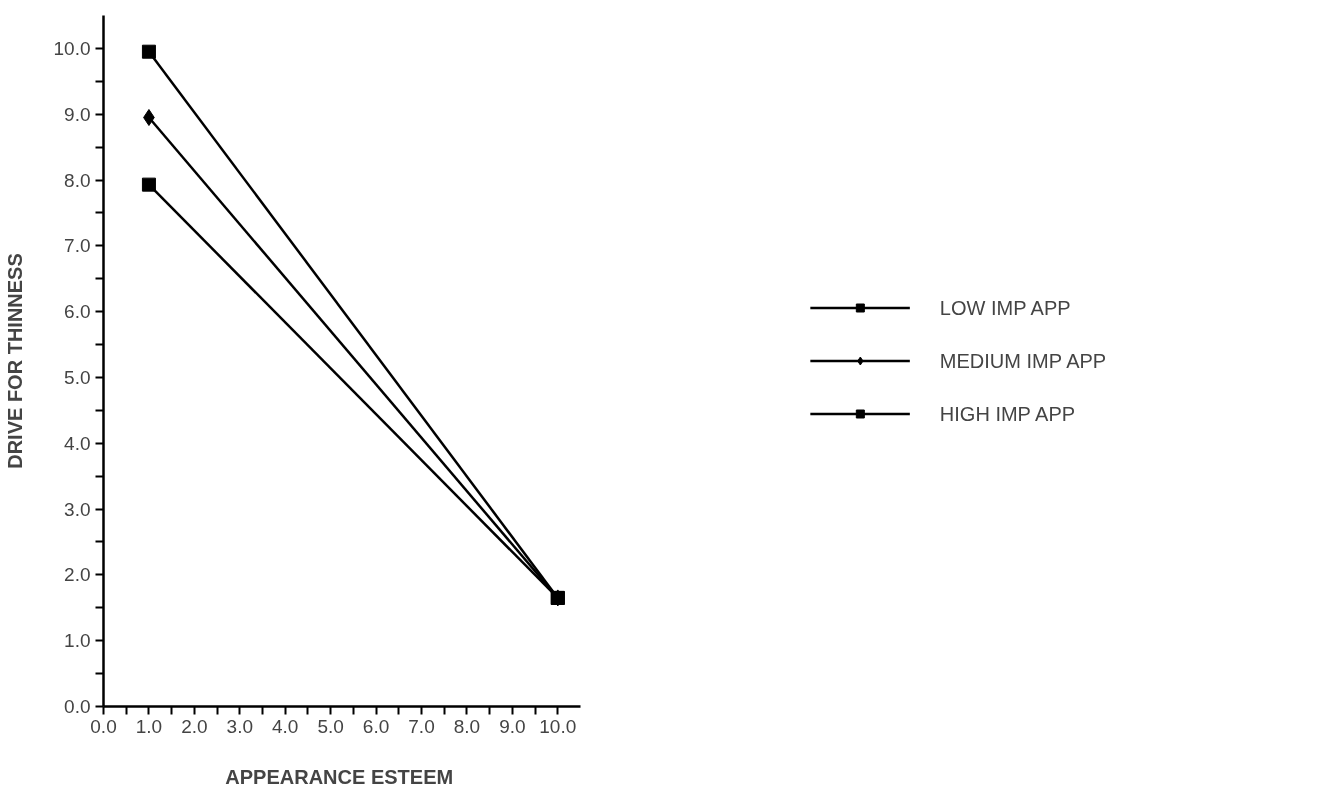 The width and height of the screenshot is (1336, 790). What do you see at coordinates (77, 180) in the screenshot?
I see `y-tick-label: 8.0` at bounding box center [77, 180].